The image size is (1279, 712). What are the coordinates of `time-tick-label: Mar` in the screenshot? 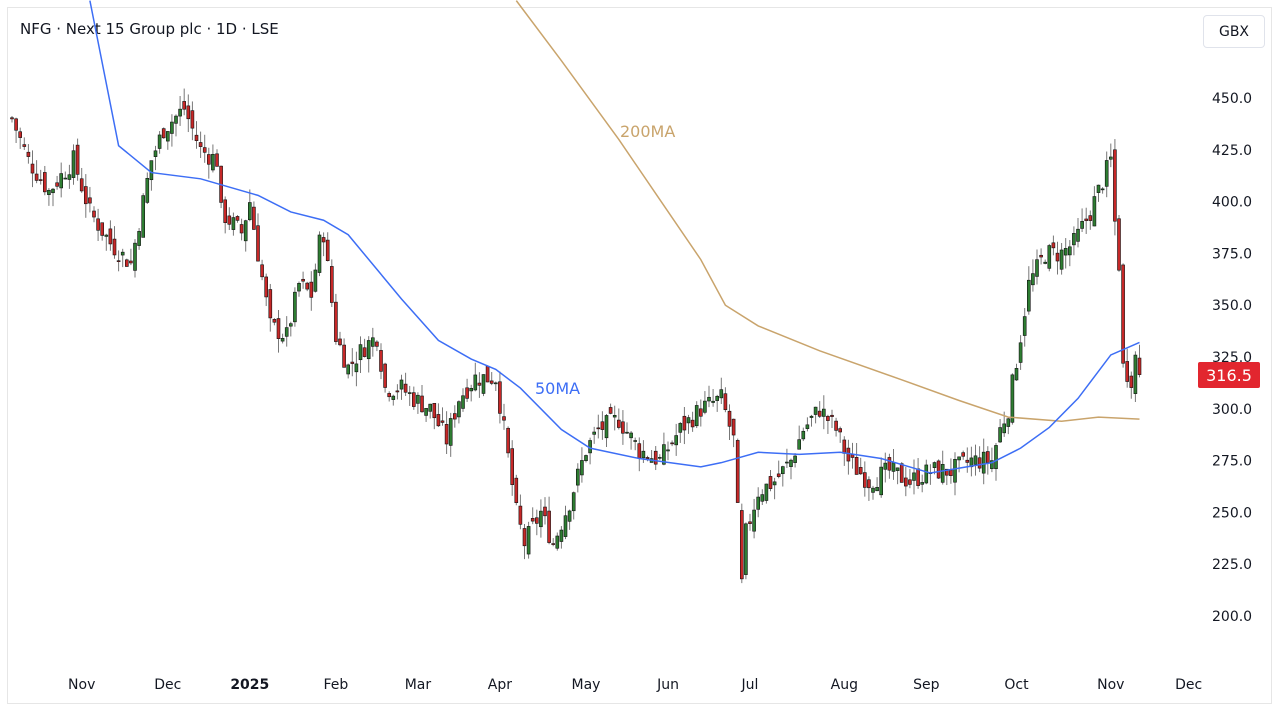 It's located at (418, 685).